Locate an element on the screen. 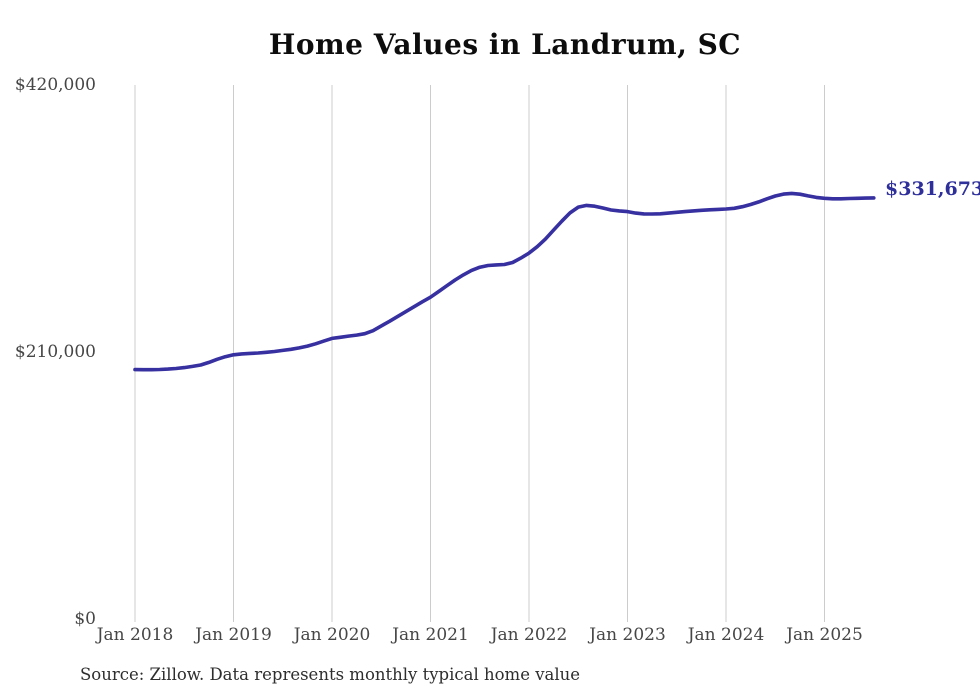 The image size is (980, 699). y-axis-tick-label-210000: $210,000 is located at coordinates (55, 352).